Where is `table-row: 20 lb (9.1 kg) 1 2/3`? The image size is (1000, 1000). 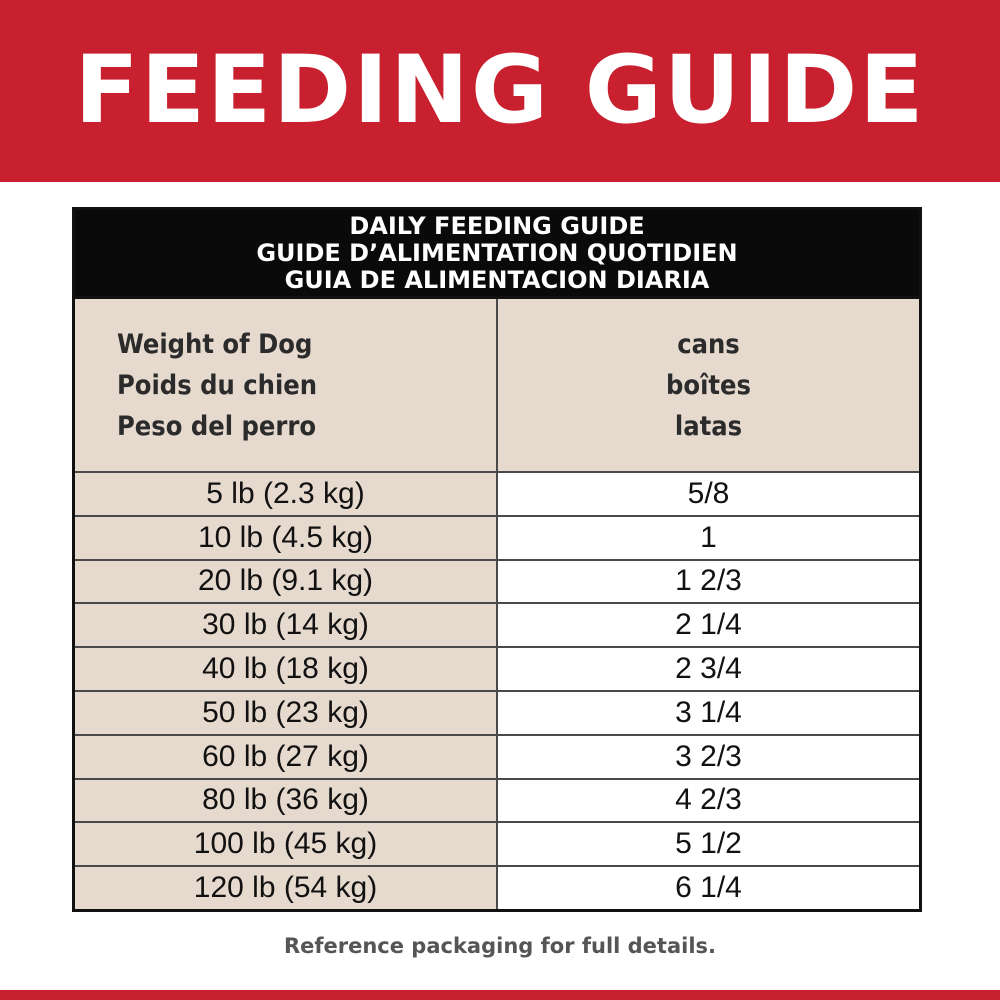 table-row: 20 lb (9.1 kg) 1 2/3 is located at coordinates (497, 582).